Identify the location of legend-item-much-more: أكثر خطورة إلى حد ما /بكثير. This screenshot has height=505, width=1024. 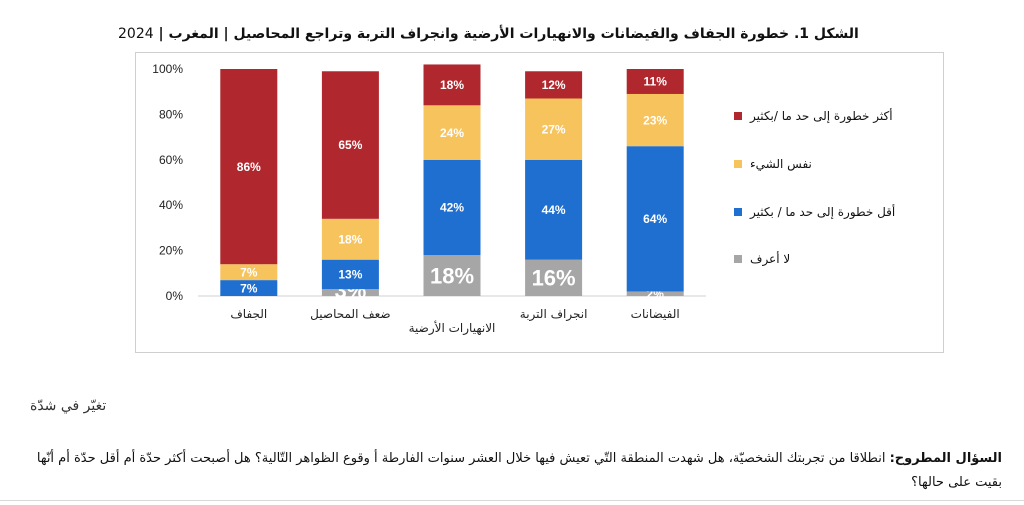
(813, 116).